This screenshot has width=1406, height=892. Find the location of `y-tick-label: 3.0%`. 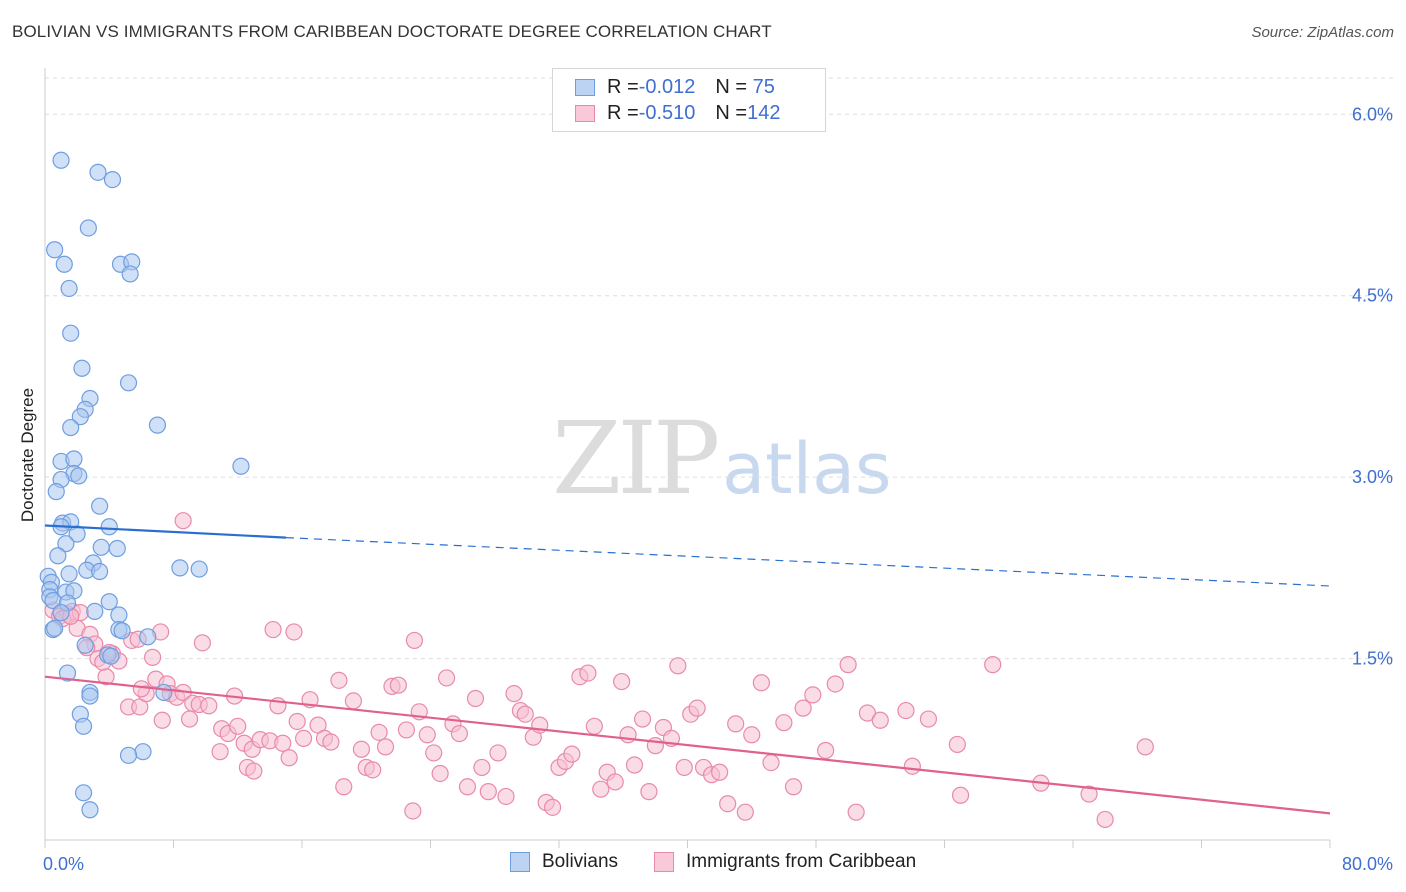

y-tick-label: 3.0% is located at coordinates (1372, 477).